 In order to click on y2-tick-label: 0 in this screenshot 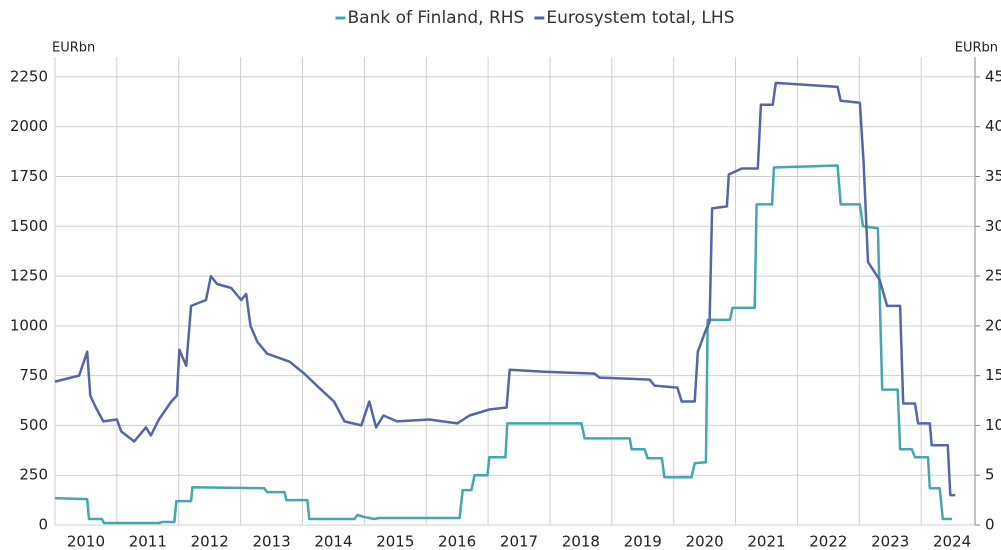, I will do `click(990, 525)`.